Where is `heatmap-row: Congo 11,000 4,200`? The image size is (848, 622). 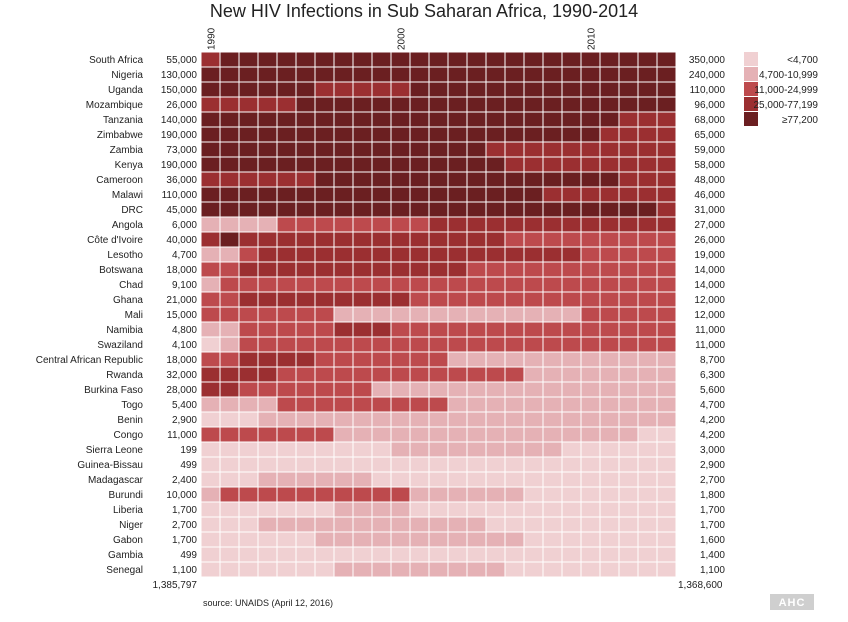 heatmap-row: Congo 11,000 4,200 is located at coordinates (419, 434).